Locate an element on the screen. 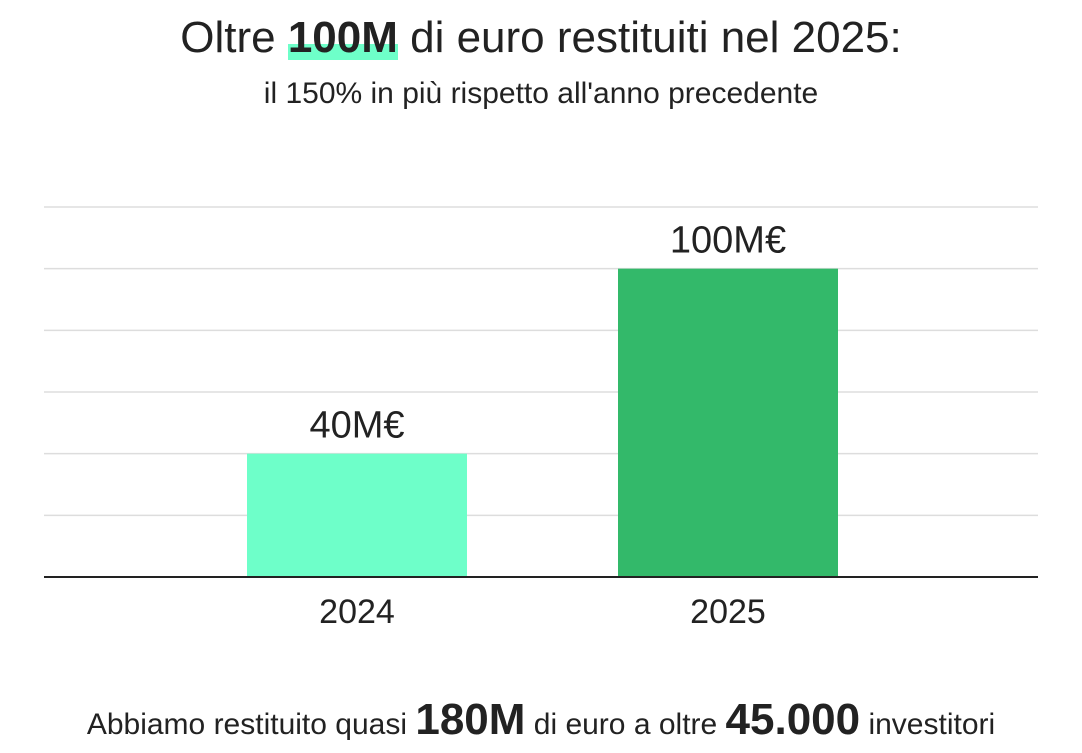 The image size is (1082, 753). title-prefix: Oltre is located at coordinates (234, 37).